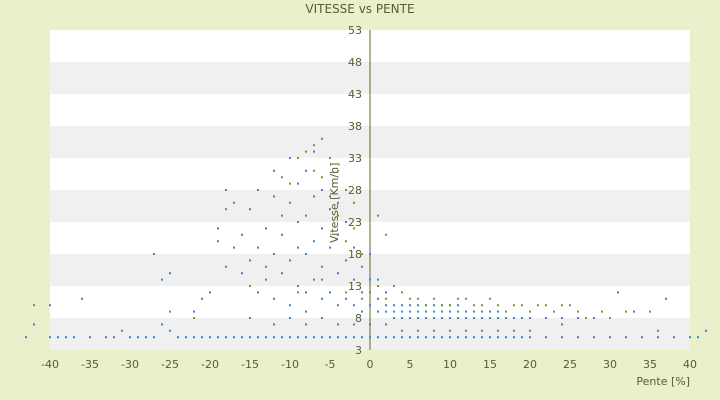  Describe the element at coordinates (355, 126) in the screenshot. I see `y-tick-label: 38` at that location.